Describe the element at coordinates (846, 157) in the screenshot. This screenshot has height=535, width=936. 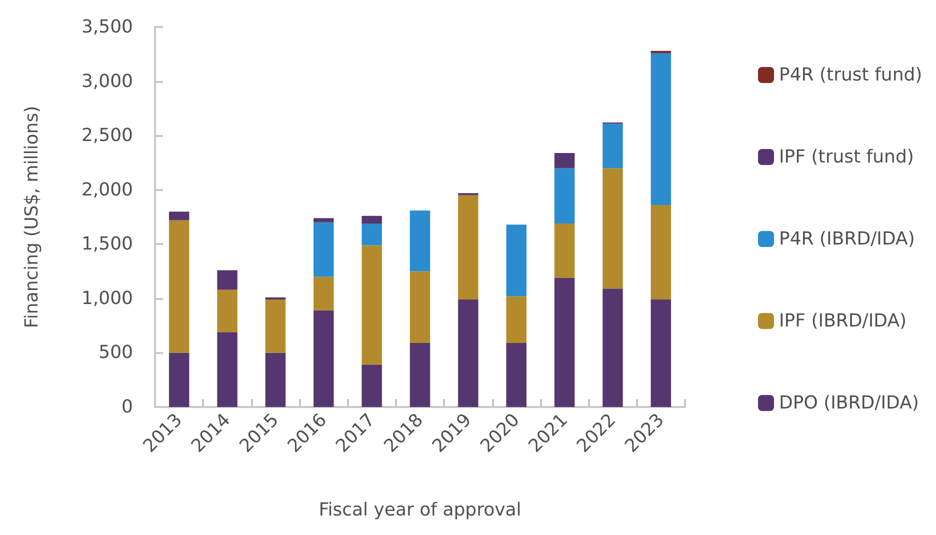
I see `legend-label: IPF (trust fund)` at that location.